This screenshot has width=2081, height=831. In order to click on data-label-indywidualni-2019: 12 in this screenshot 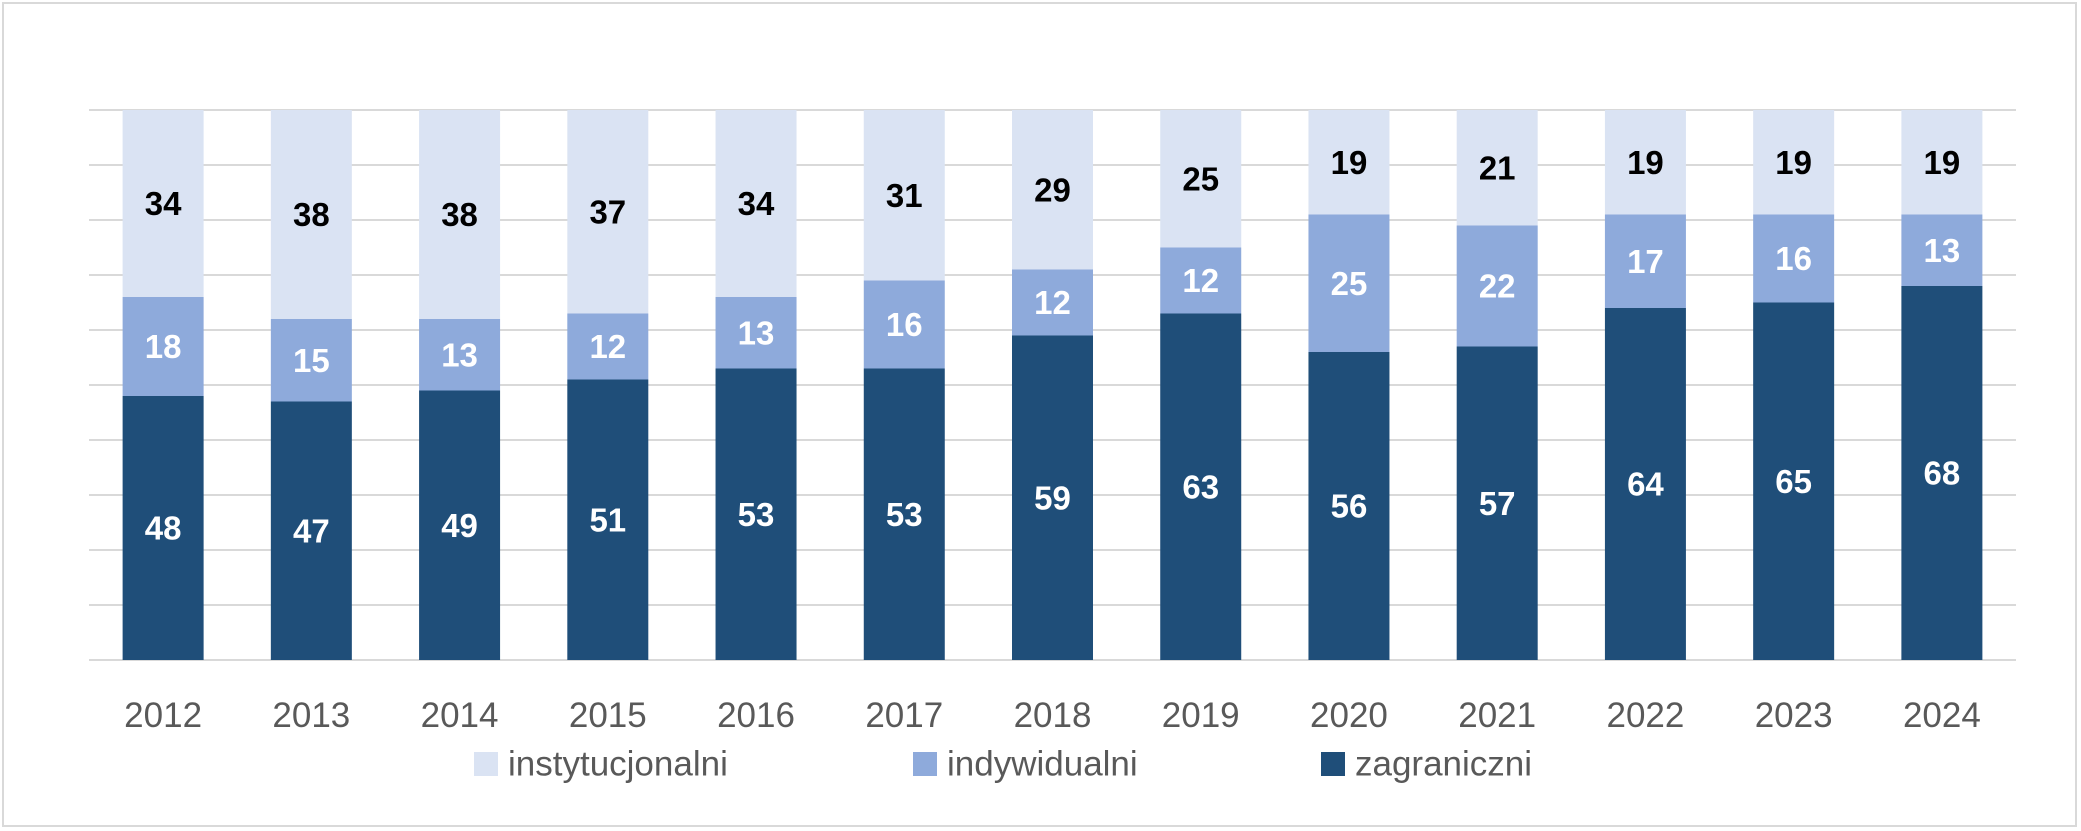, I will do `click(1200, 280)`.